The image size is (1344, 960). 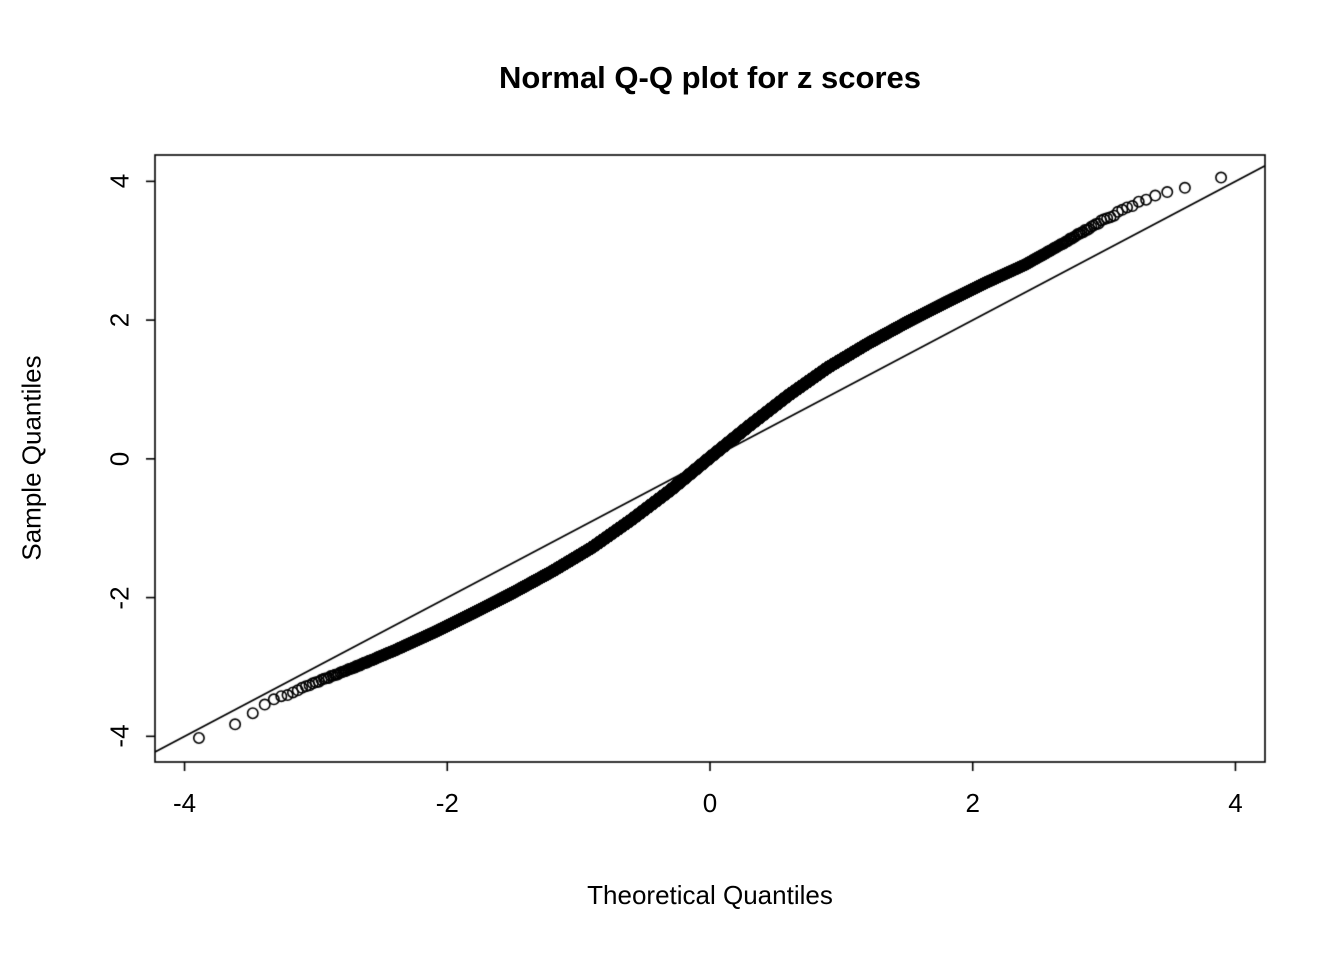 What do you see at coordinates (447, 803) in the screenshot?
I see `x-tick-label: -2` at bounding box center [447, 803].